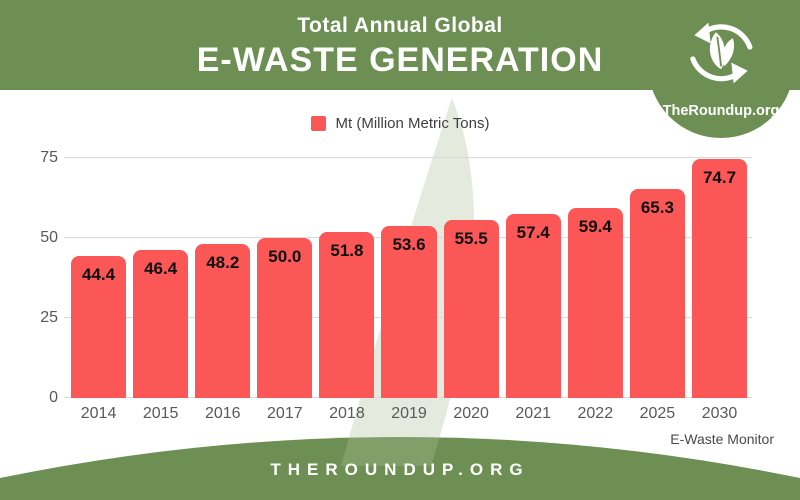  I want to click on bar-value-label: 74.7, so click(719, 177).